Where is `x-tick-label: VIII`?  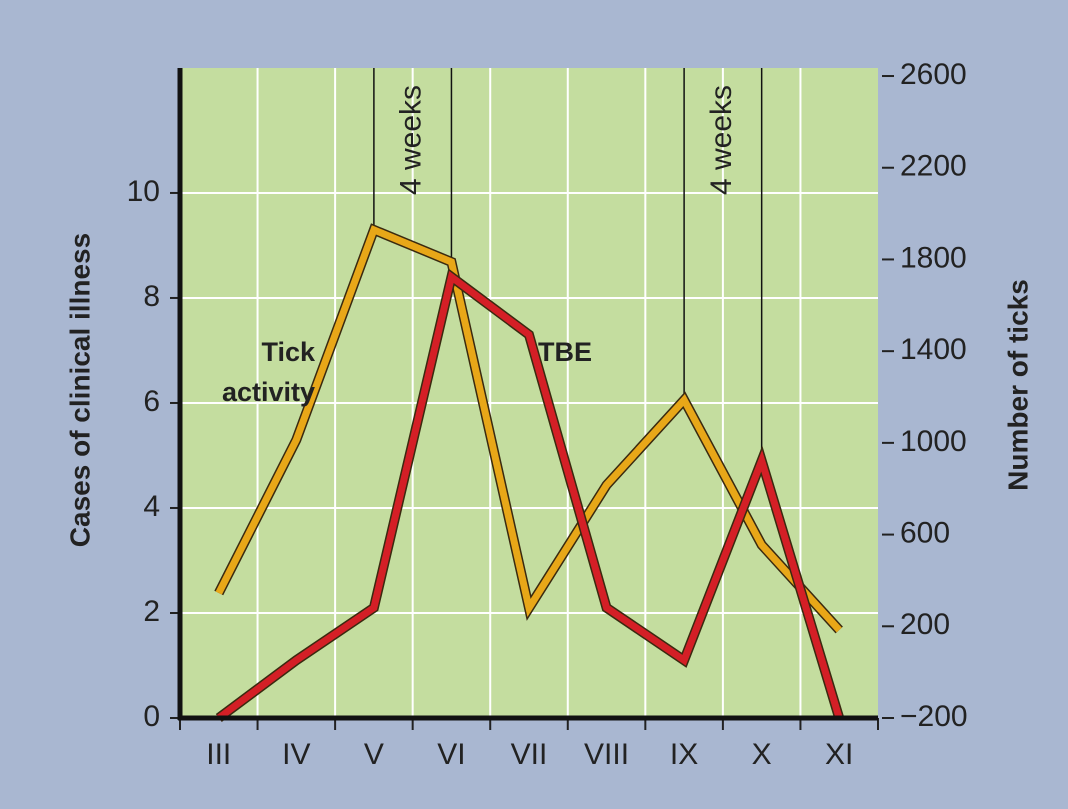
x-tick-label: VIII is located at coordinates (606, 754).